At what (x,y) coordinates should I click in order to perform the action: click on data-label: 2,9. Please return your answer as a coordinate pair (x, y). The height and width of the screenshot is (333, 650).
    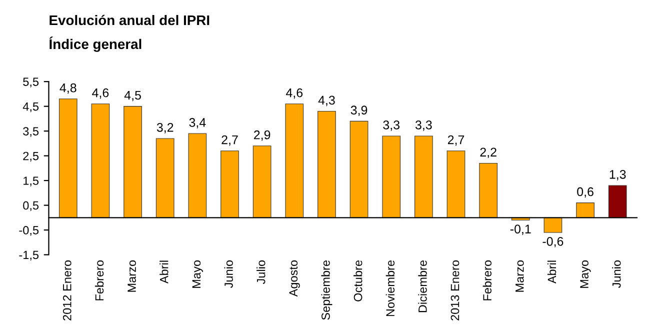
    Looking at the image, I should click on (262, 135).